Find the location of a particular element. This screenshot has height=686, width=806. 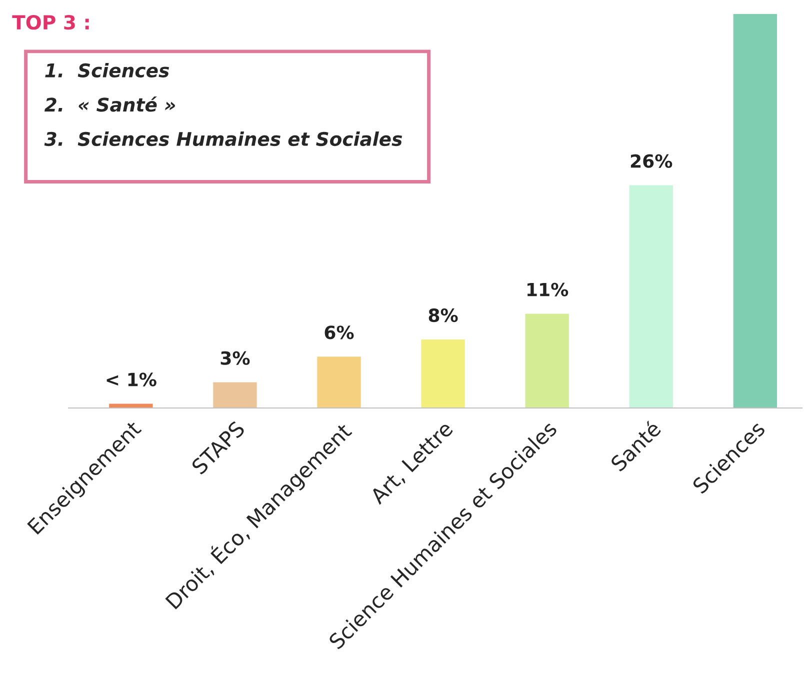

data-label: 8% is located at coordinates (443, 315).